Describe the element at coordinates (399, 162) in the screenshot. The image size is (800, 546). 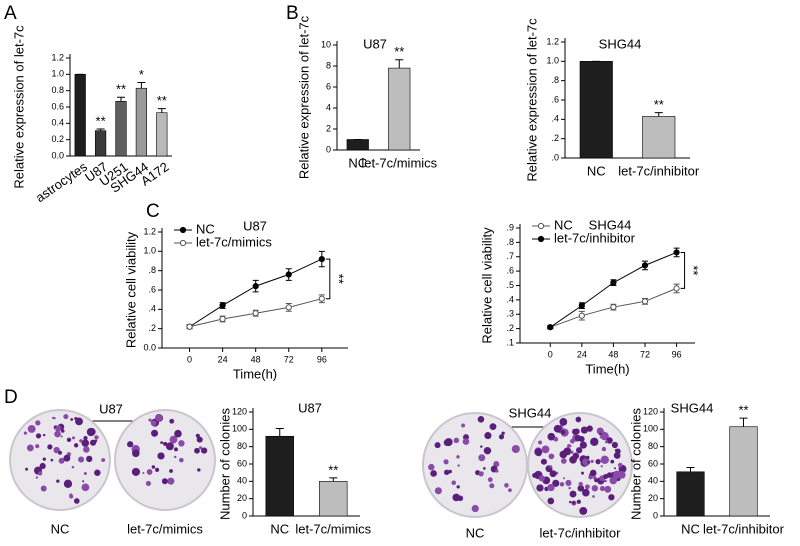
I see `x-tick-label: let-7c/mimics` at that location.